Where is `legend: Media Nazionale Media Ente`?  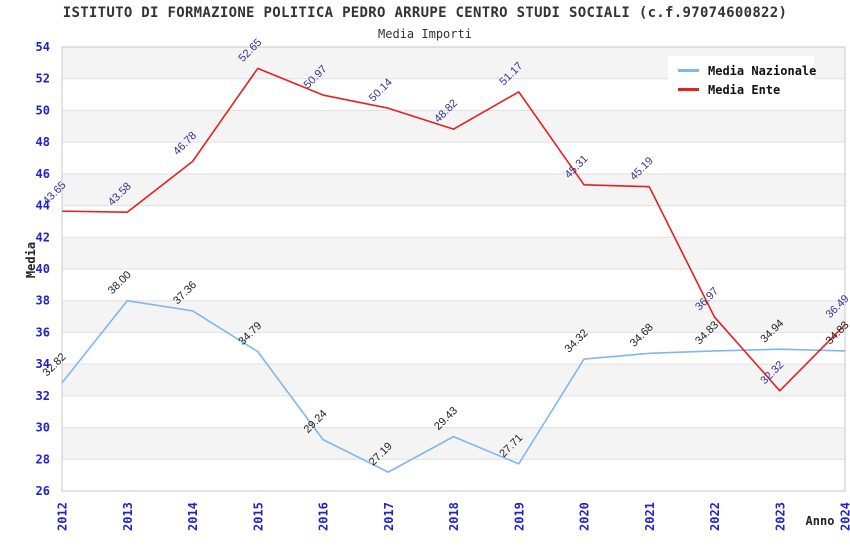 legend: Media Nazionale Media Ente is located at coordinates (742, 78).